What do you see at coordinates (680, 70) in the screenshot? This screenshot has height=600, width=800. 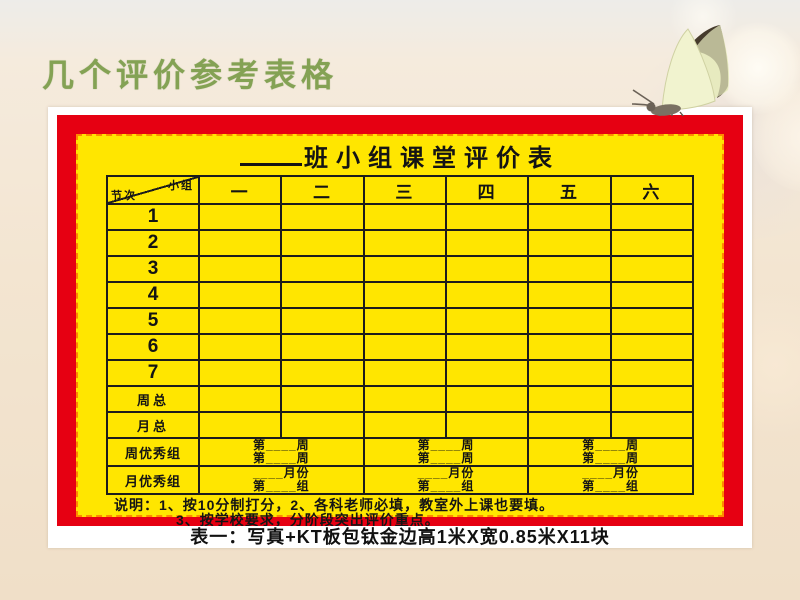 I see `butterfly-icon` at bounding box center [680, 70].